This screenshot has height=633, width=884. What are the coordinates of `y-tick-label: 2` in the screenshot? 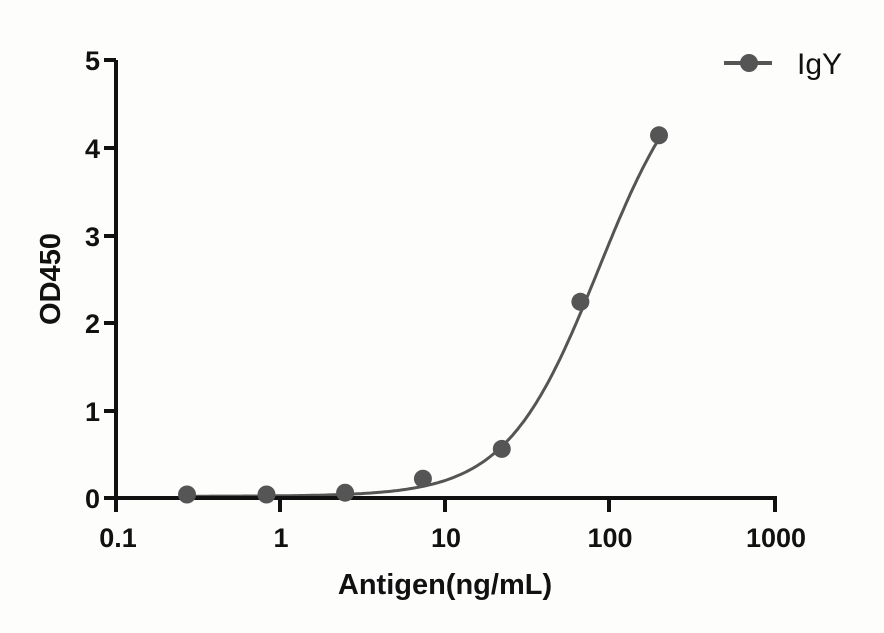 It's located at (92, 324).